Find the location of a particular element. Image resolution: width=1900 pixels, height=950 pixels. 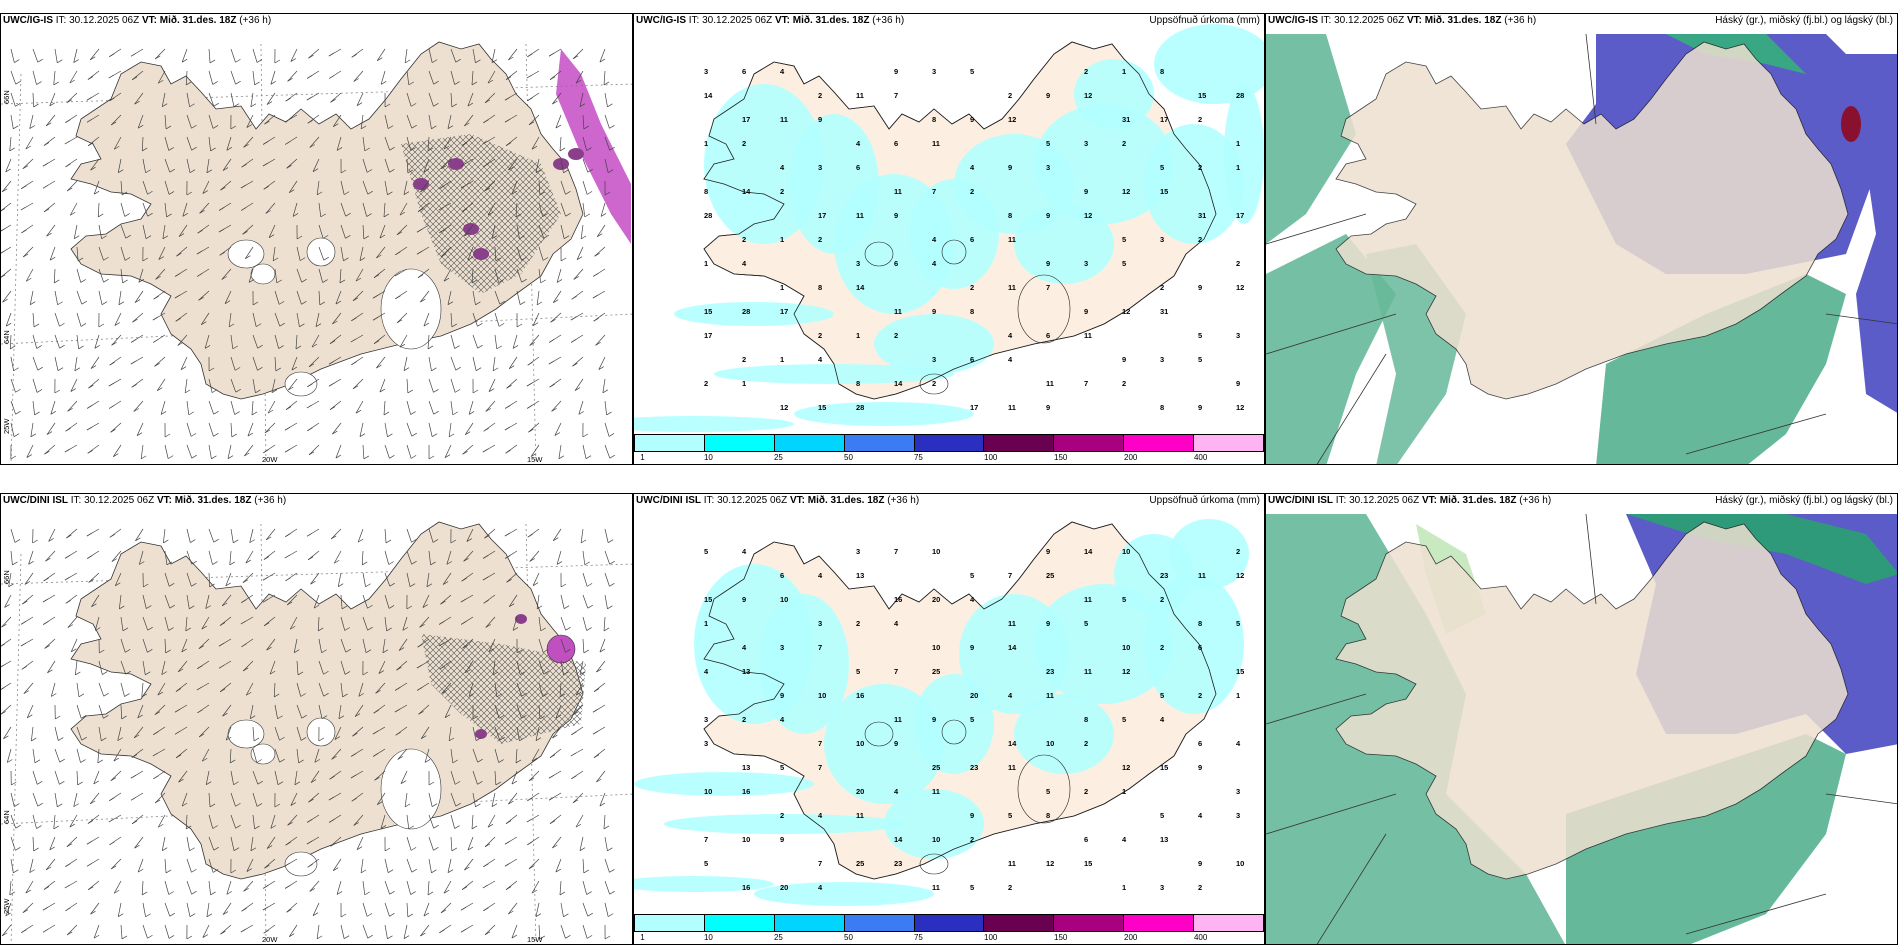

precip-value: 12 is located at coordinates (1240, 575).